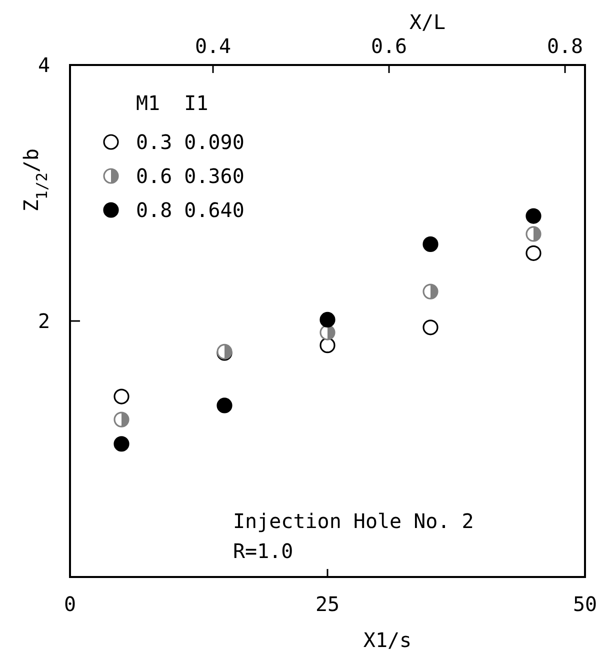 This screenshot has height=655, width=603. I want to click on y-tick-label: 2, so click(44, 321).